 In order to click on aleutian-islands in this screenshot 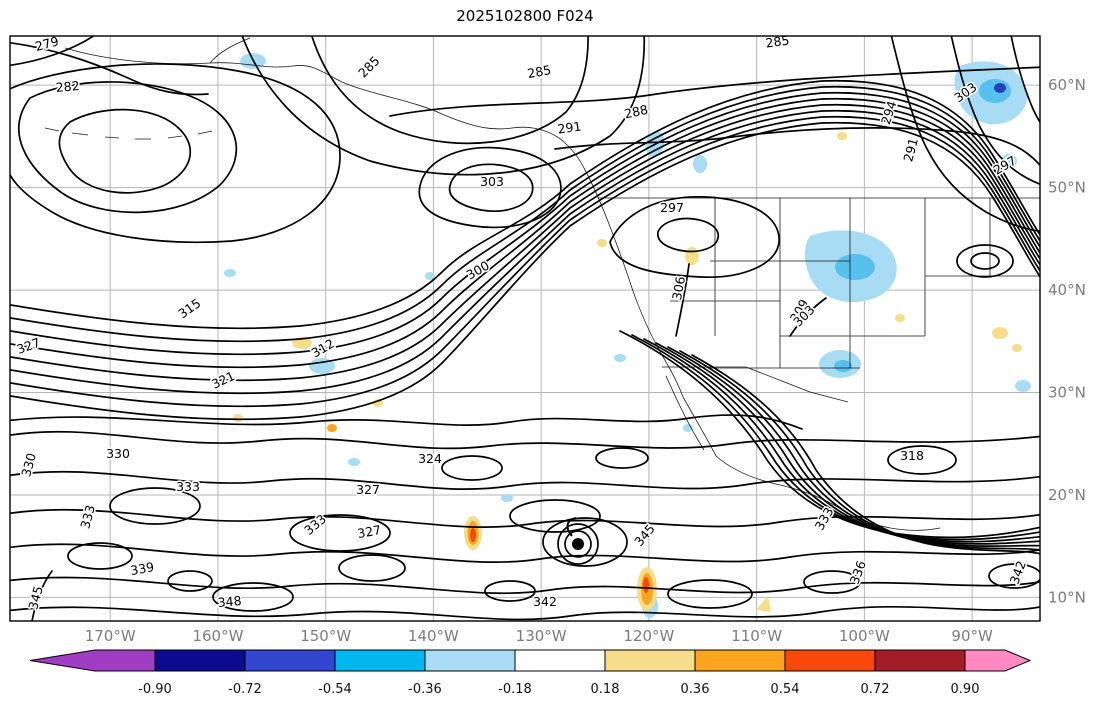, I will do `click(128, 133)`.